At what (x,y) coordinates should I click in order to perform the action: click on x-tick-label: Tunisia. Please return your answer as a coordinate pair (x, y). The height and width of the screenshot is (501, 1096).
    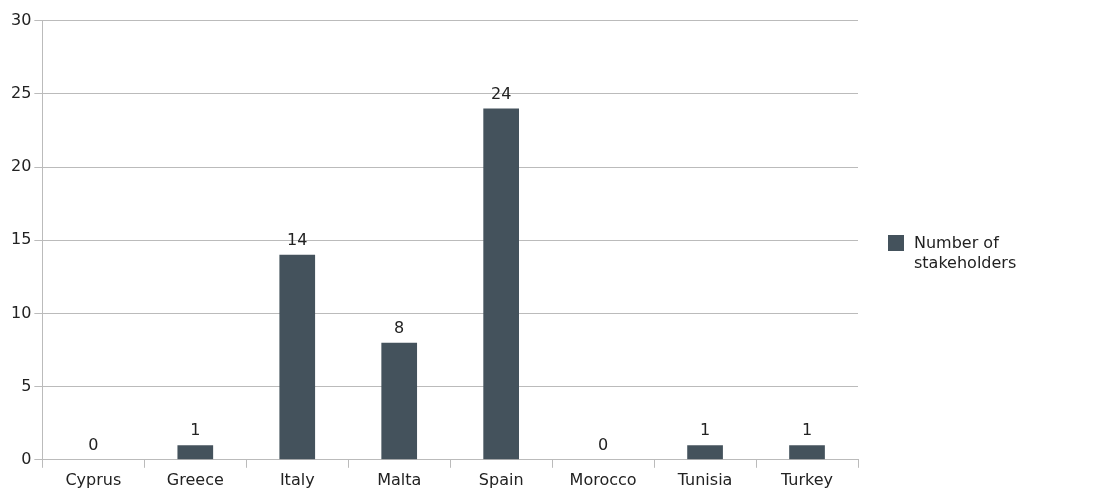
    Looking at the image, I should click on (704, 479).